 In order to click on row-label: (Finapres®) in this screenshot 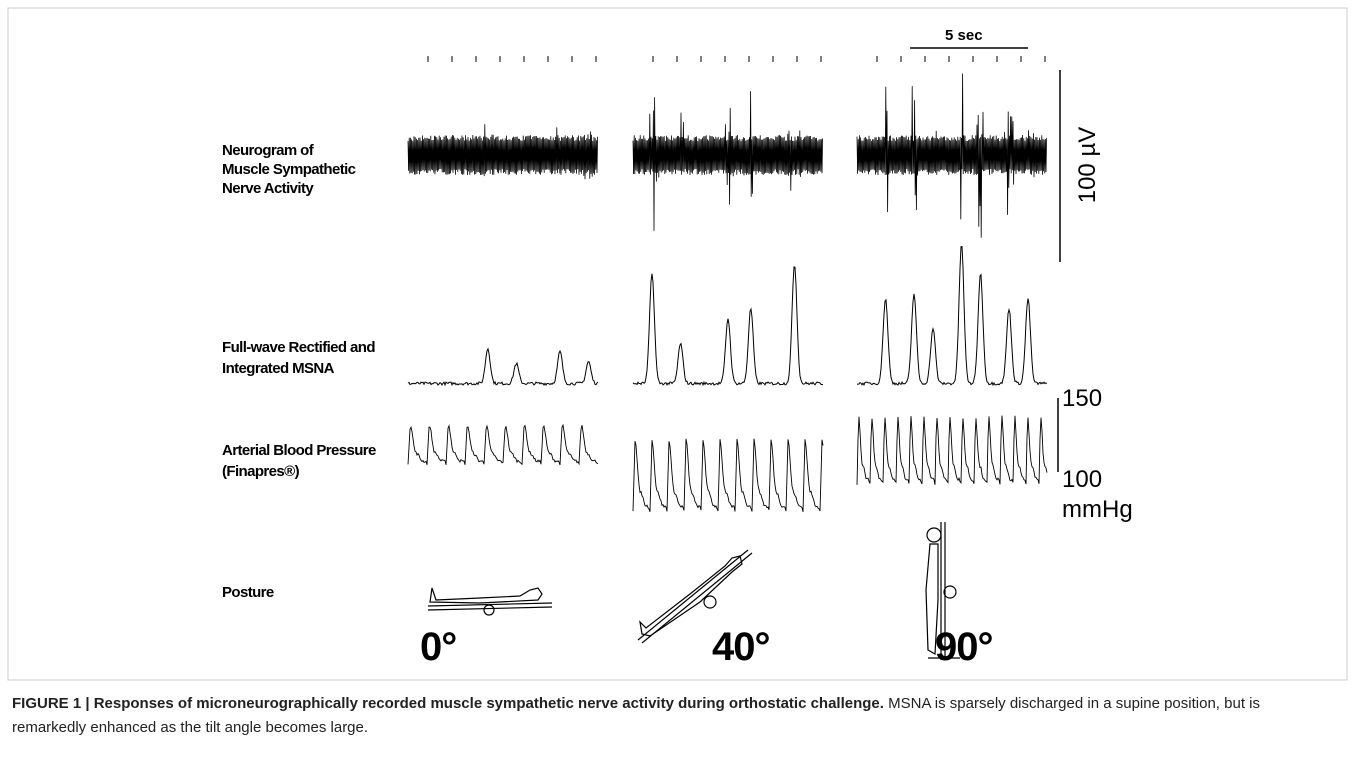, I will do `click(261, 471)`.